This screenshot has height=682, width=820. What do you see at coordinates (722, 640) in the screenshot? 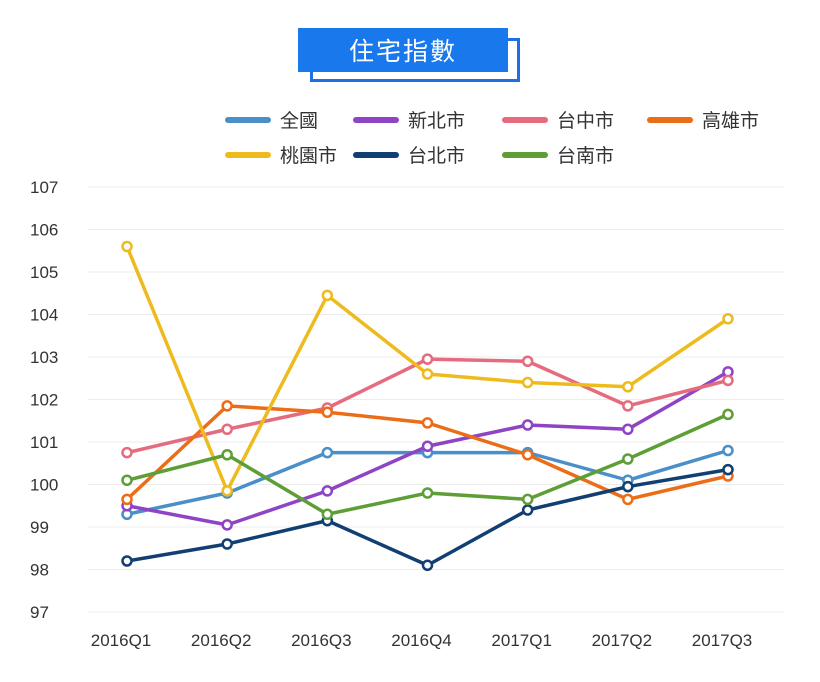
I see `x-tick-label: 2017Q3` at bounding box center [722, 640].